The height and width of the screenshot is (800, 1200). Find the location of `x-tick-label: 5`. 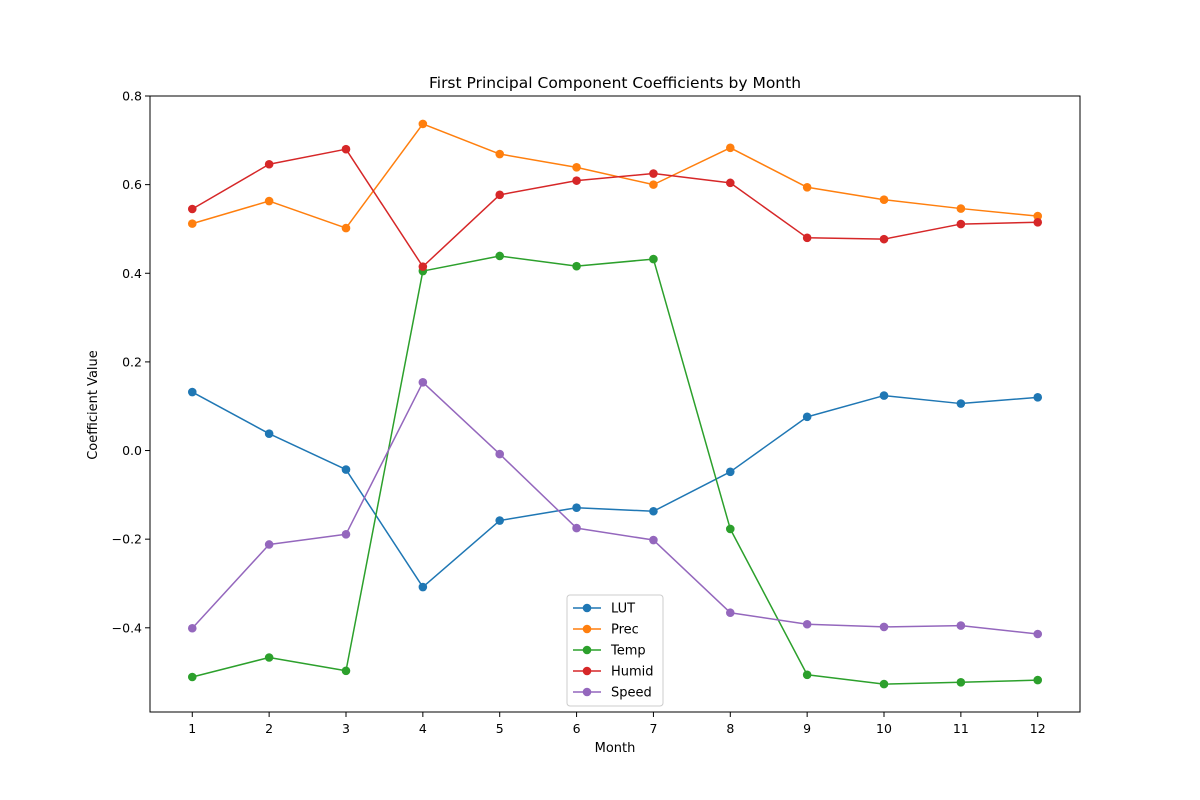

x-tick-label: 5 is located at coordinates (500, 728).